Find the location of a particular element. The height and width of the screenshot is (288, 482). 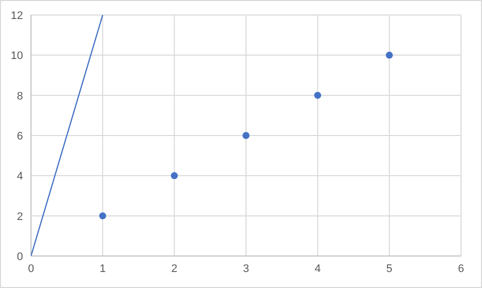

x-tick-label: 4 is located at coordinates (317, 269).